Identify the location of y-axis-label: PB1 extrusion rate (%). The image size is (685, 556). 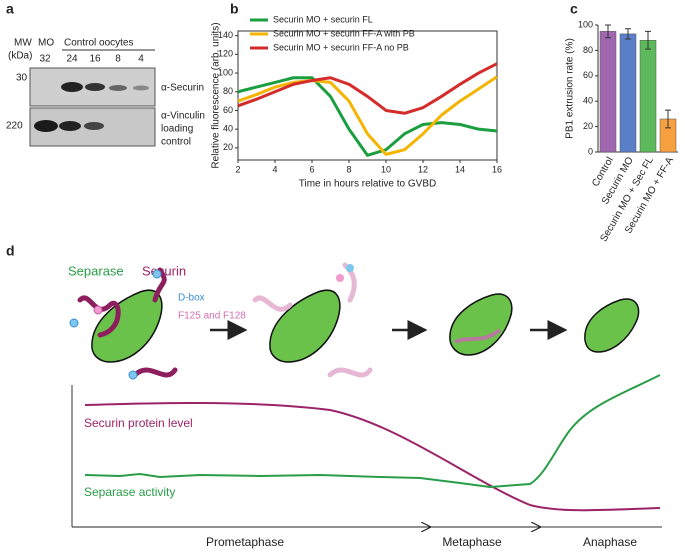
(570, 88).